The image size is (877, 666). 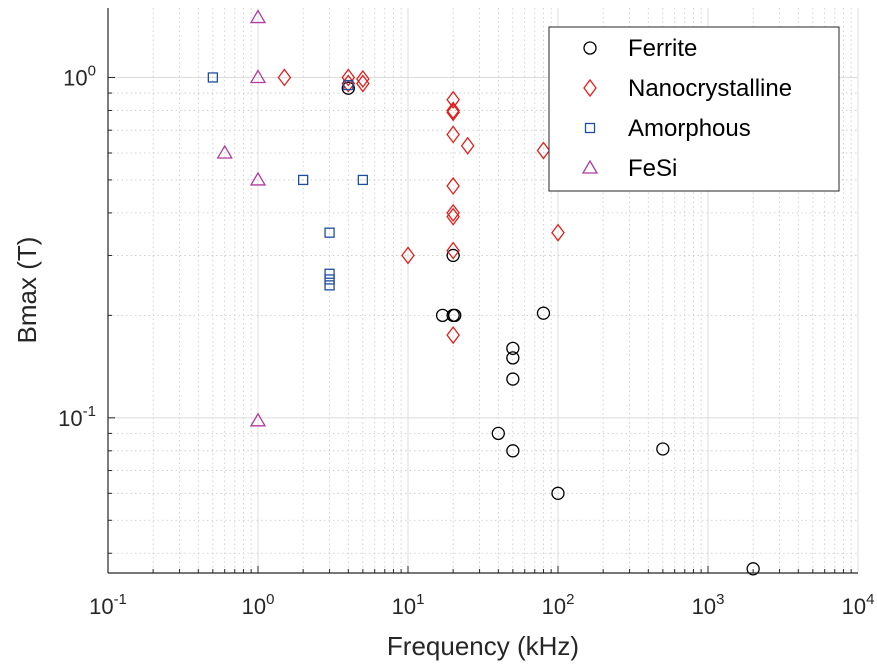 I want to click on legend-box, so click(x=694, y=109).